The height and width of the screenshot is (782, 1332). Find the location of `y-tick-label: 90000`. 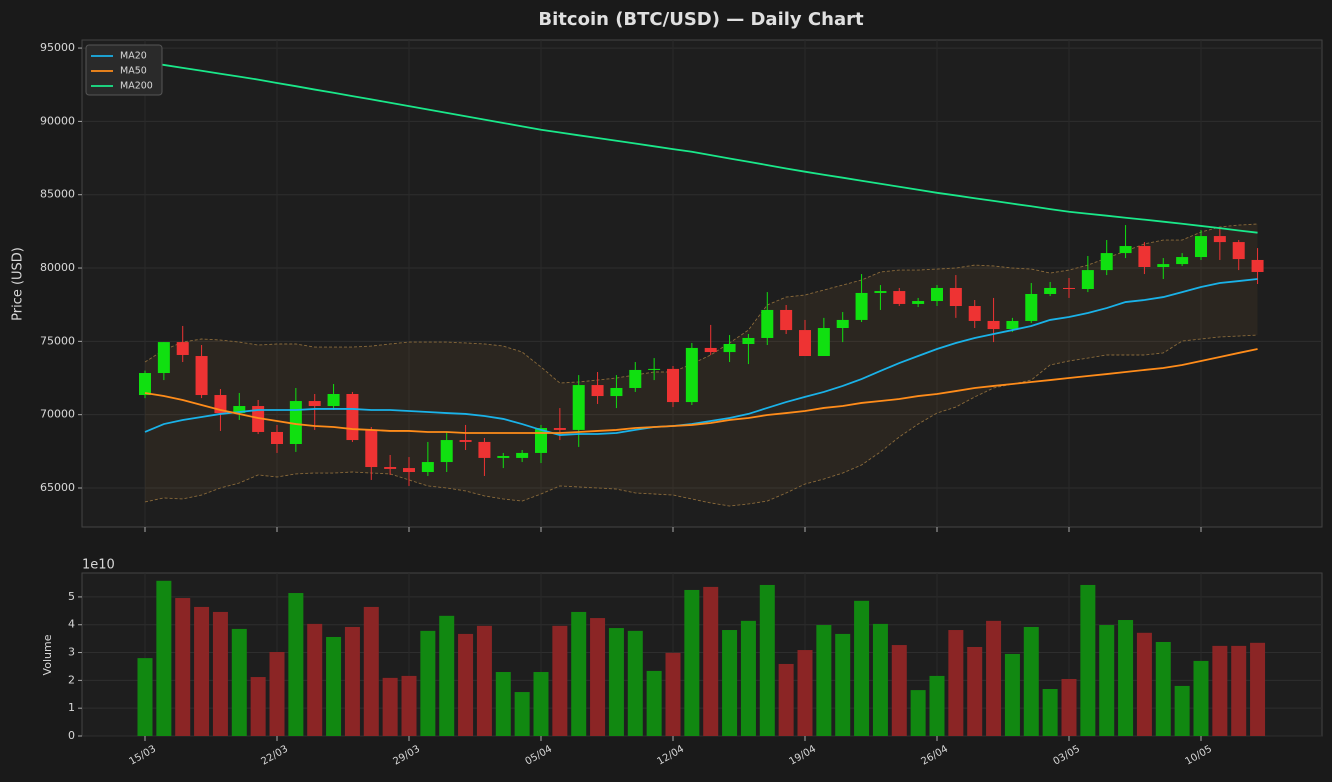

y-tick-label: 90000 is located at coordinates (57, 120).